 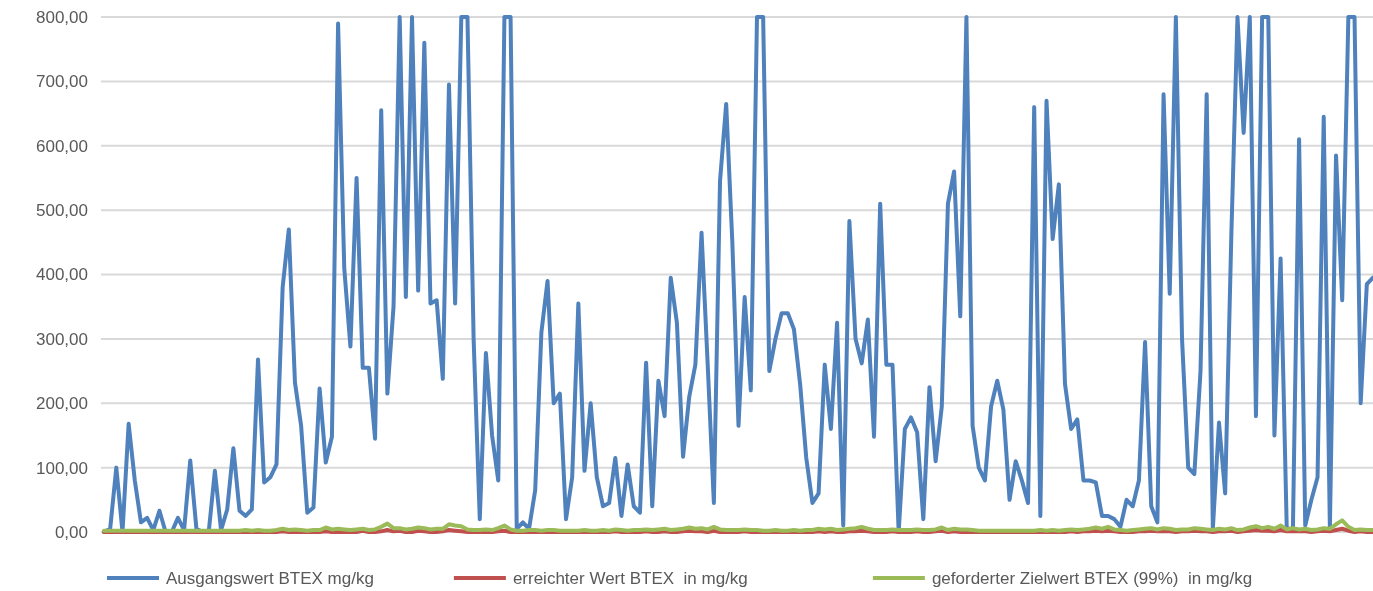 What do you see at coordinates (62, 211) in the screenshot?
I see `y-tick-label: 500,00` at bounding box center [62, 211].